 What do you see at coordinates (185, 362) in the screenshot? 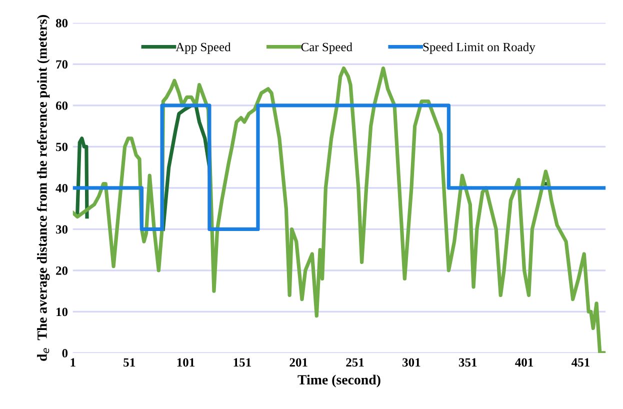
I see `x-tick-label: 101` at bounding box center [185, 362].